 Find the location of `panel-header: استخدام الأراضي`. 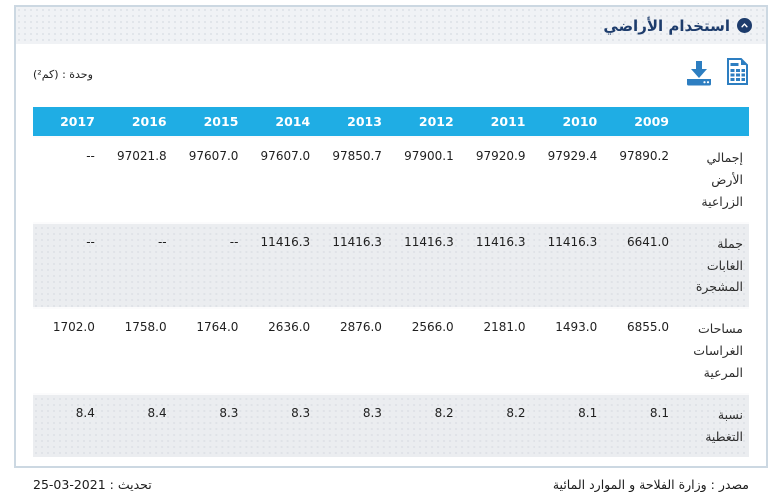

panel-header: استخدام الأراضي is located at coordinates (391, 25).